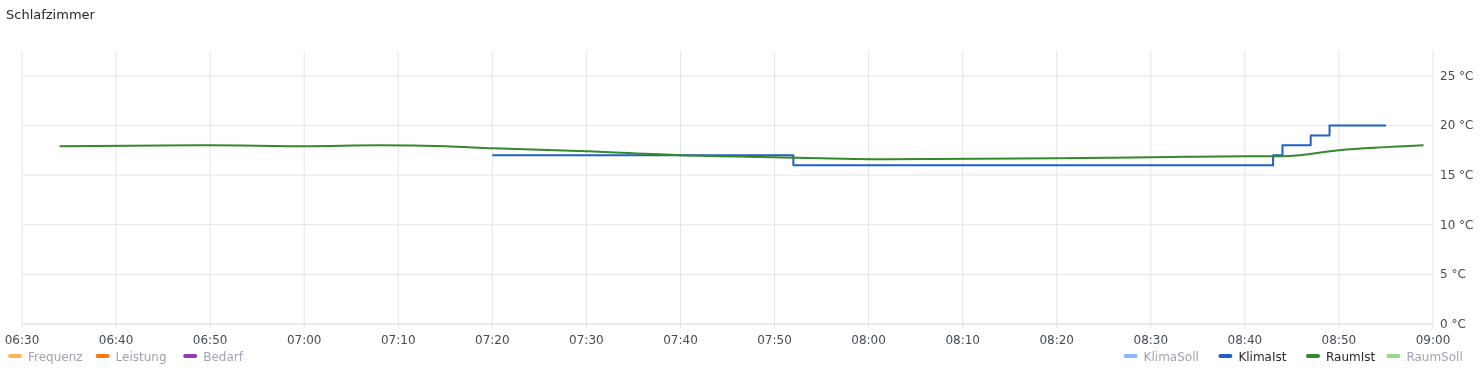 The width and height of the screenshot is (1482, 375). What do you see at coordinates (868, 340) in the screenshot?
I see `x-tick-label: 08:00` at bounding box center [868, 340].